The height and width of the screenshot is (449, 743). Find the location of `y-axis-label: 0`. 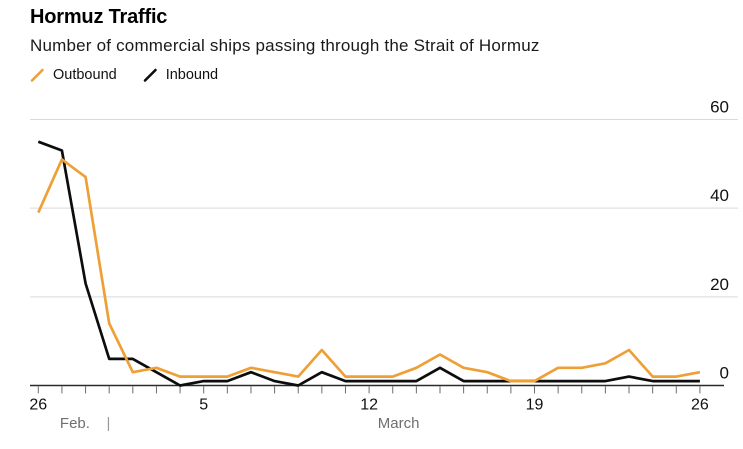

y-axis-label: 0 is located at coordinates (724, 373).